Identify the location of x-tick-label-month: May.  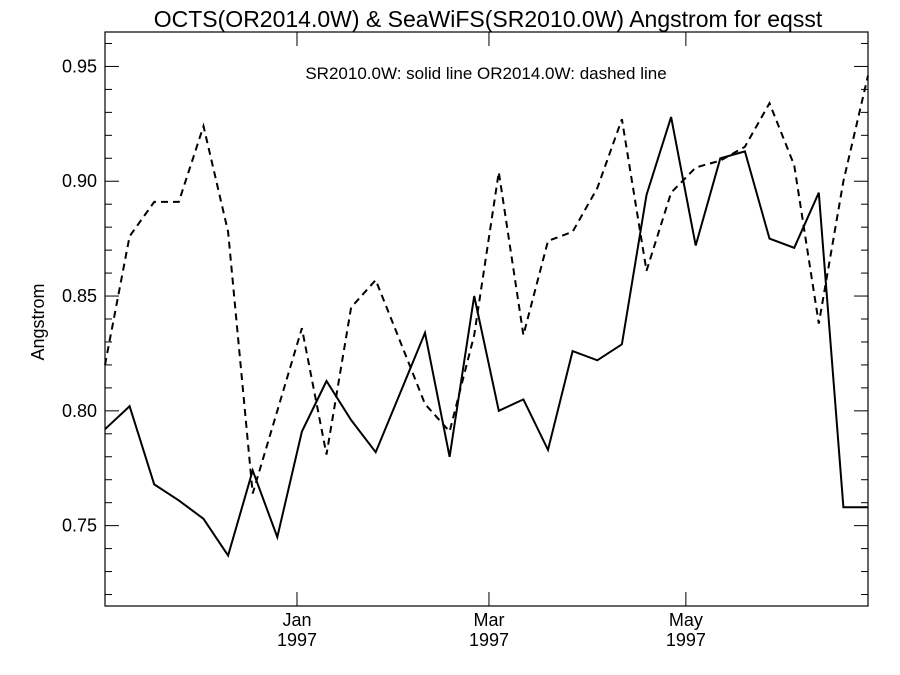
(686, 620).